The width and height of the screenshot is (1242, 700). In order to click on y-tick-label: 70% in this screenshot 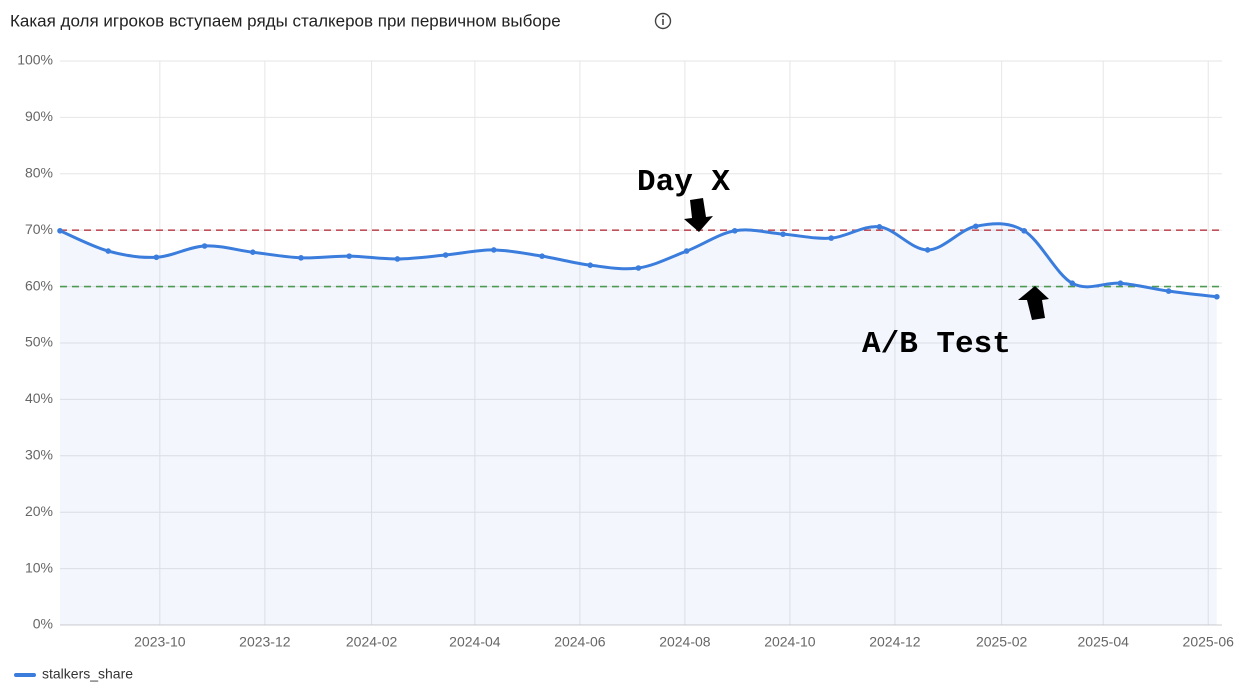, I will do `click(39, 229)`.